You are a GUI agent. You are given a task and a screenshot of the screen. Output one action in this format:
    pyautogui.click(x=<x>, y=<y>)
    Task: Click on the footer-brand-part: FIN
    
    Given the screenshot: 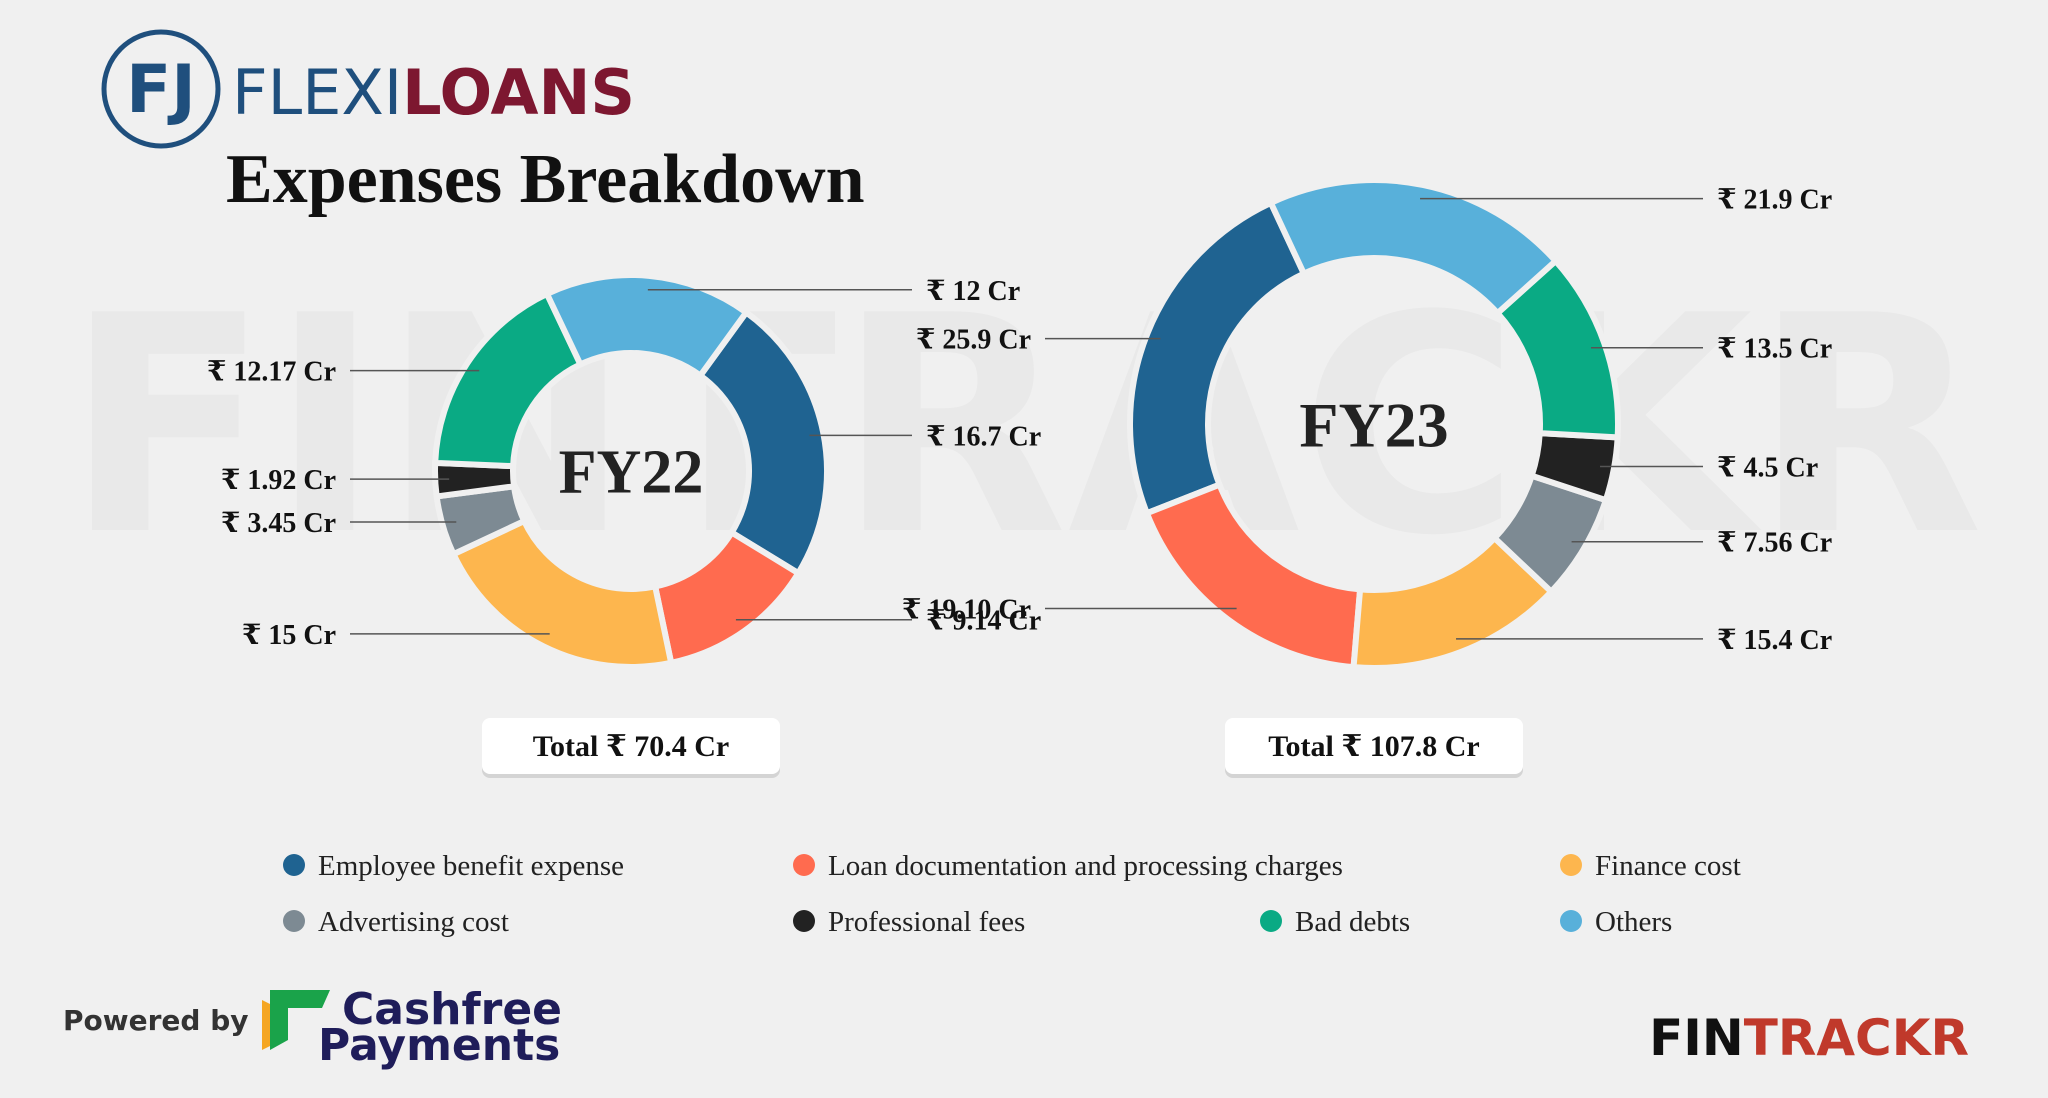 What is the action you would take?
    pyautogui.click(x=1696, y=1038)
    